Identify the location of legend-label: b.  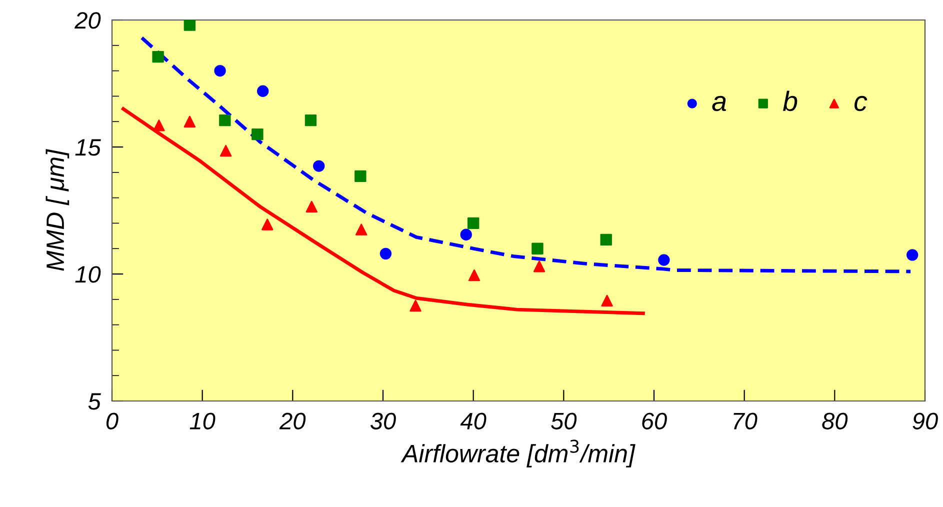
(790, 101).